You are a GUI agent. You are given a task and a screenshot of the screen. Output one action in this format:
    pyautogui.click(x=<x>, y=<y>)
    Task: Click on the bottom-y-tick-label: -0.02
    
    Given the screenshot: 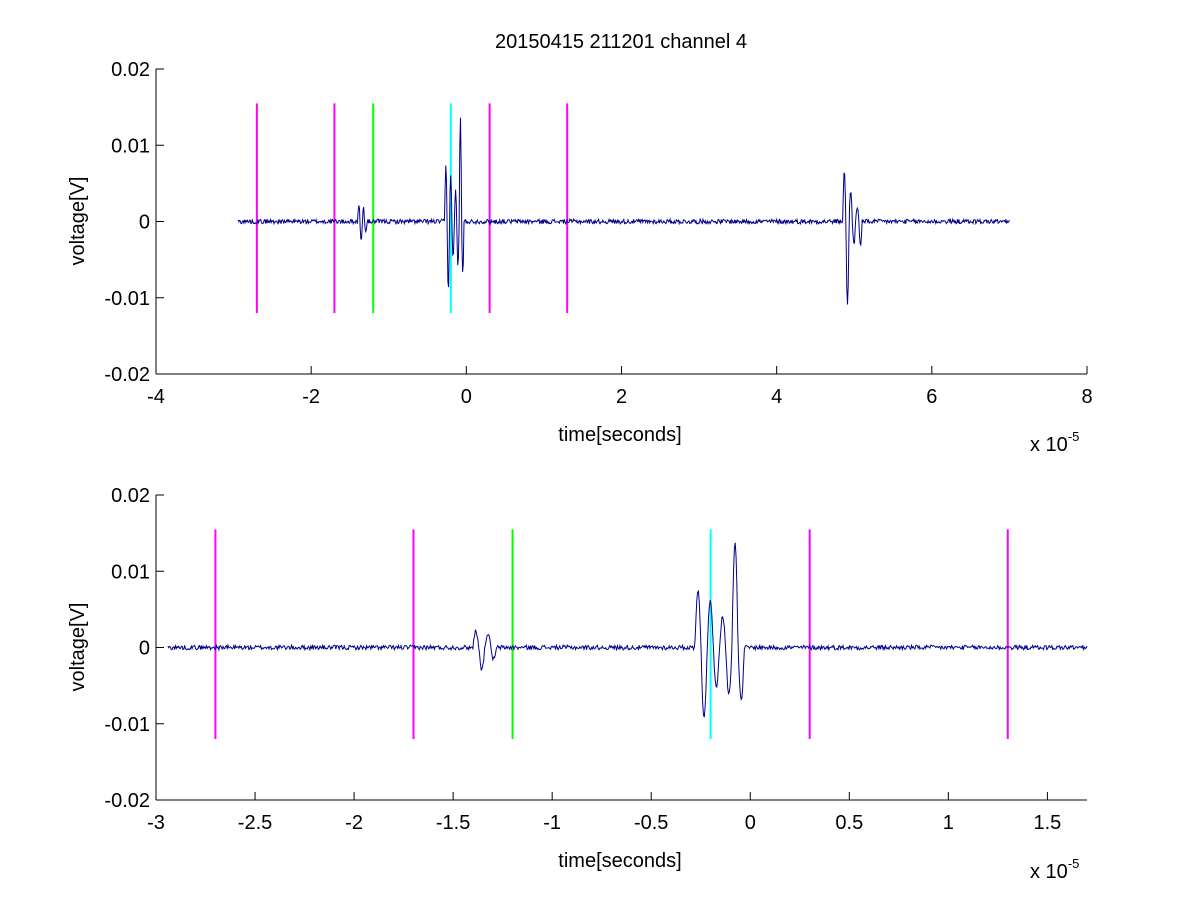 What is the action you would take?
    pyautogui.click(x=127, y=801)
    